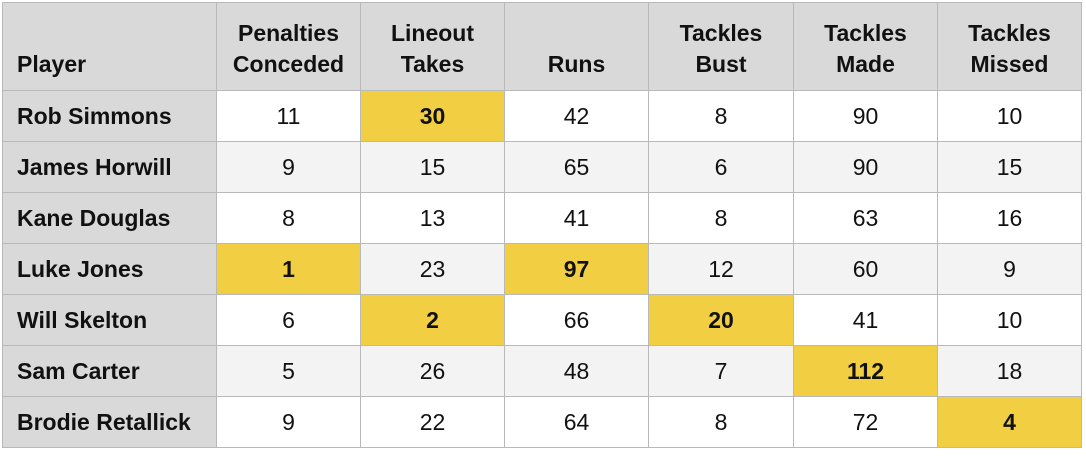  What do you see at coordinates (576, 269) in the screenshot?
I see `stat-cell-highlighted: 97` at bounding box center [576, 269].